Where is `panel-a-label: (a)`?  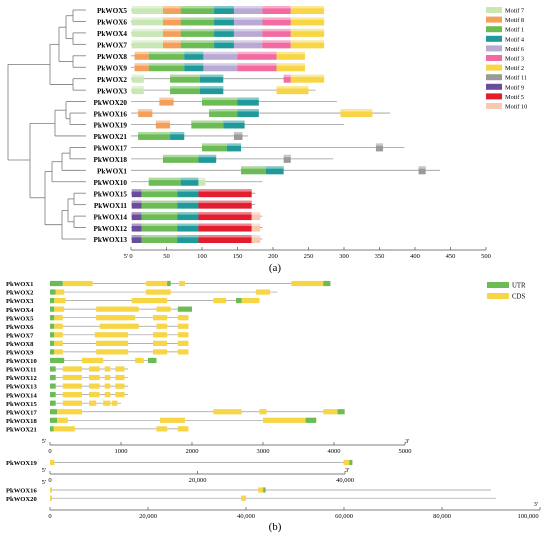 panel-a-label: (a) is located at coordinates (275, 268).